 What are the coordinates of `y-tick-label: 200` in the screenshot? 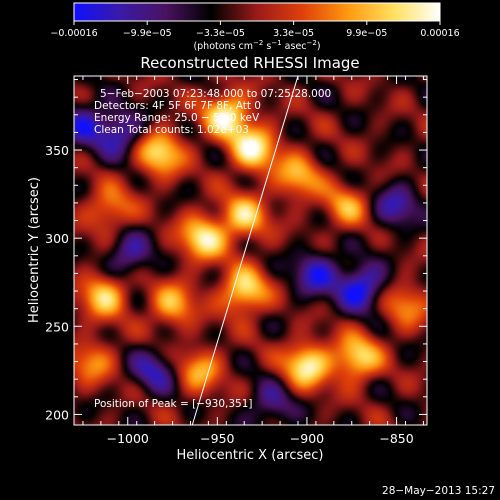 It's located at (57, 414).